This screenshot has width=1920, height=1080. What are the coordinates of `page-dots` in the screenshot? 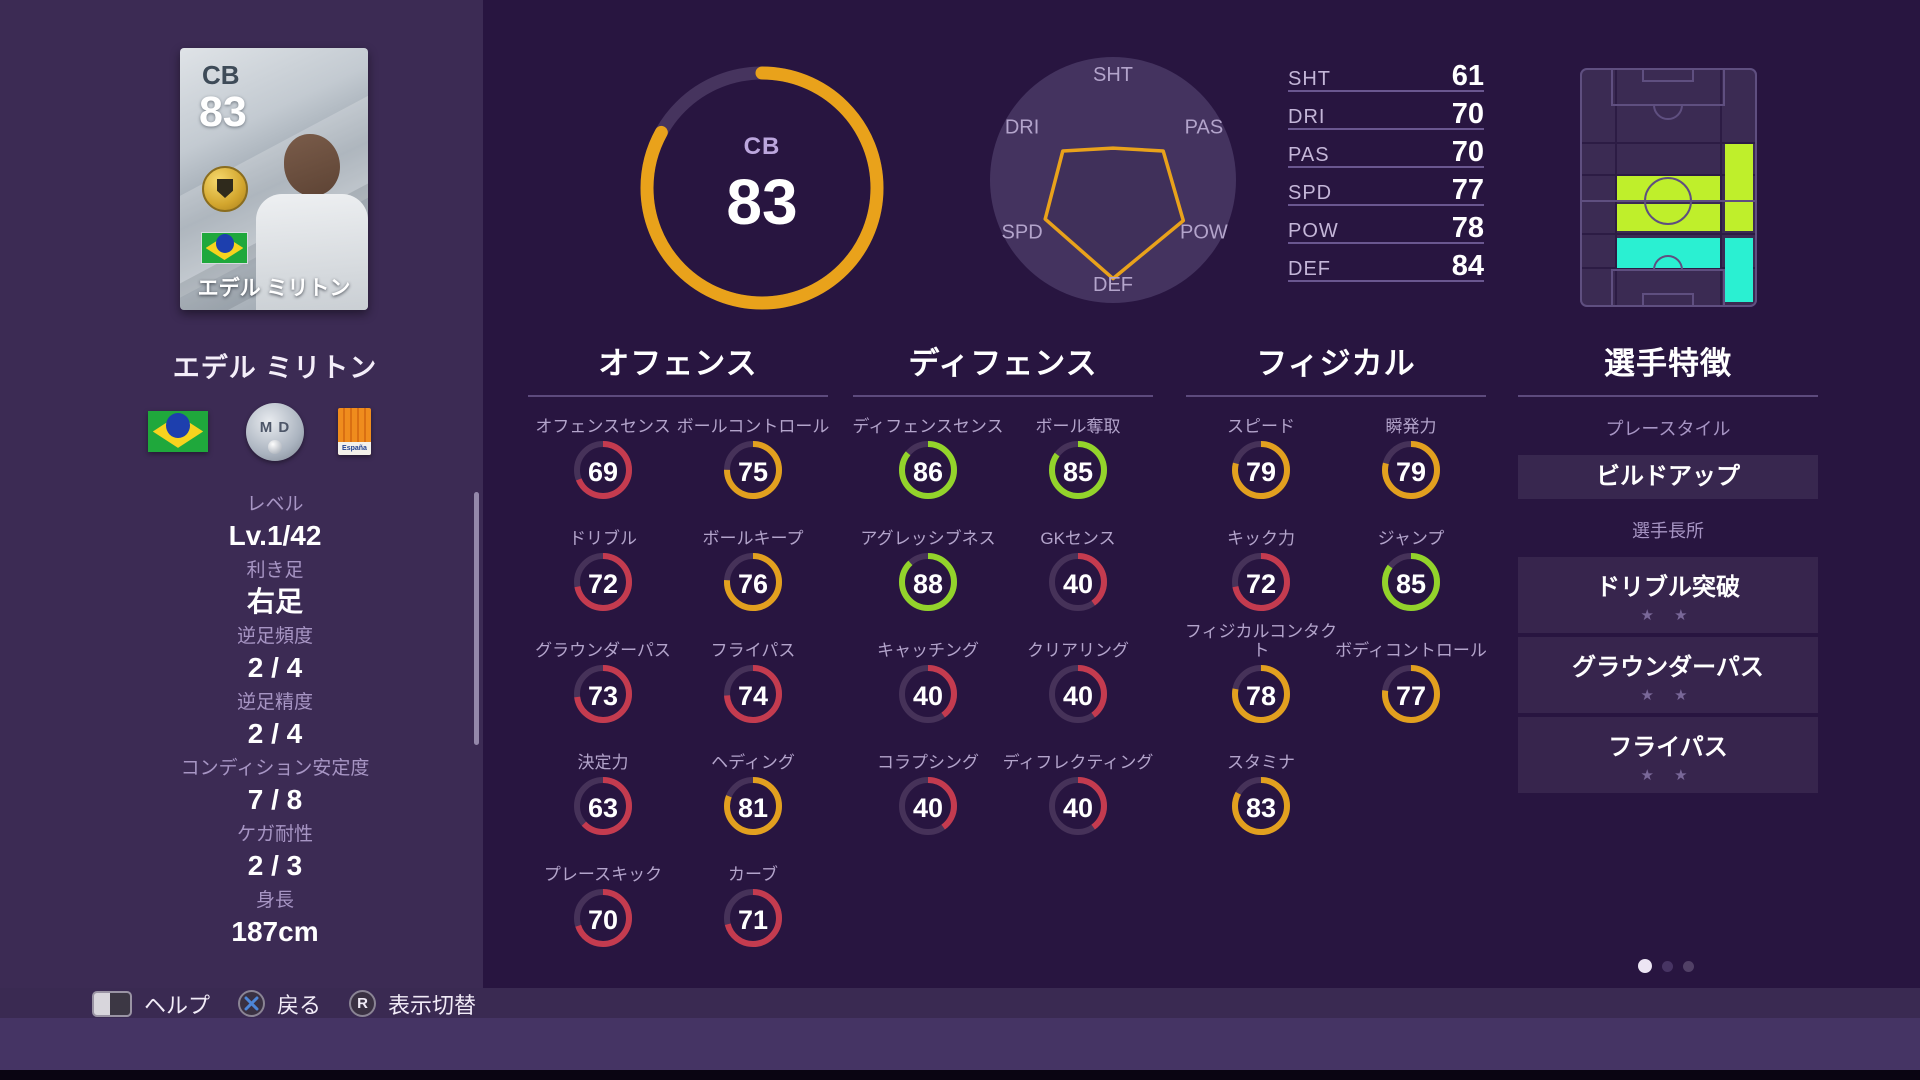 It's located at (1666, 966).